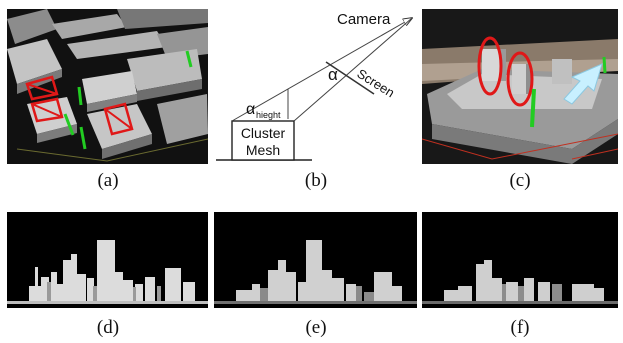 This screenshot has width=623, height=343. Describe the element at coordinates (250, 109) in the screenshot. I see `alpha-height-symbol: α` at that location.